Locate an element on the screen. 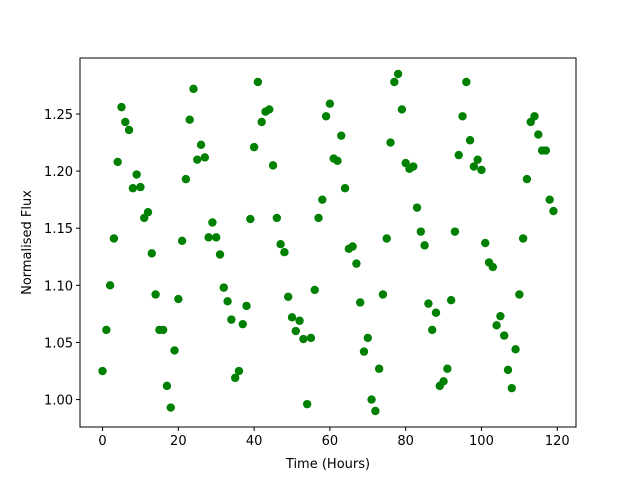 The image size is (640, 480). y-axis-label: Normalised Flux is located at coordinates (27, 242).